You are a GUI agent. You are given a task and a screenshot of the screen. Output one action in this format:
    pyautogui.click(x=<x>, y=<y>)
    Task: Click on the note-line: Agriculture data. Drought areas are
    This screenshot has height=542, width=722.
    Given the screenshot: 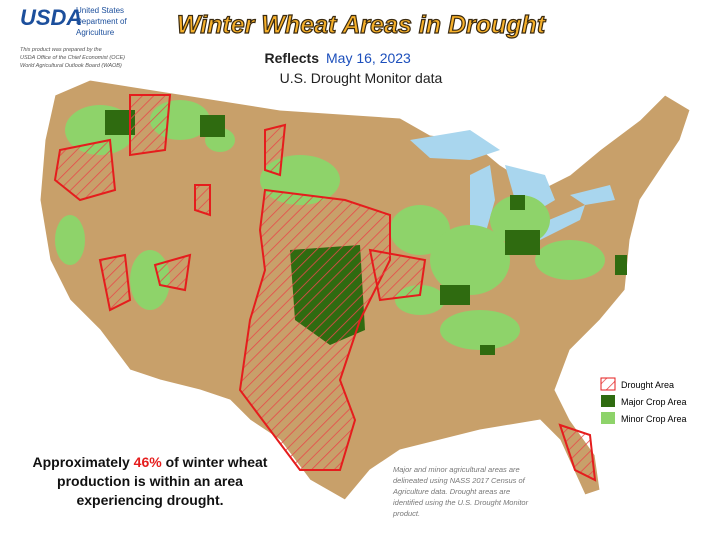 What is the action you would take?
    pyautogui.click(x=451, y=491)
    